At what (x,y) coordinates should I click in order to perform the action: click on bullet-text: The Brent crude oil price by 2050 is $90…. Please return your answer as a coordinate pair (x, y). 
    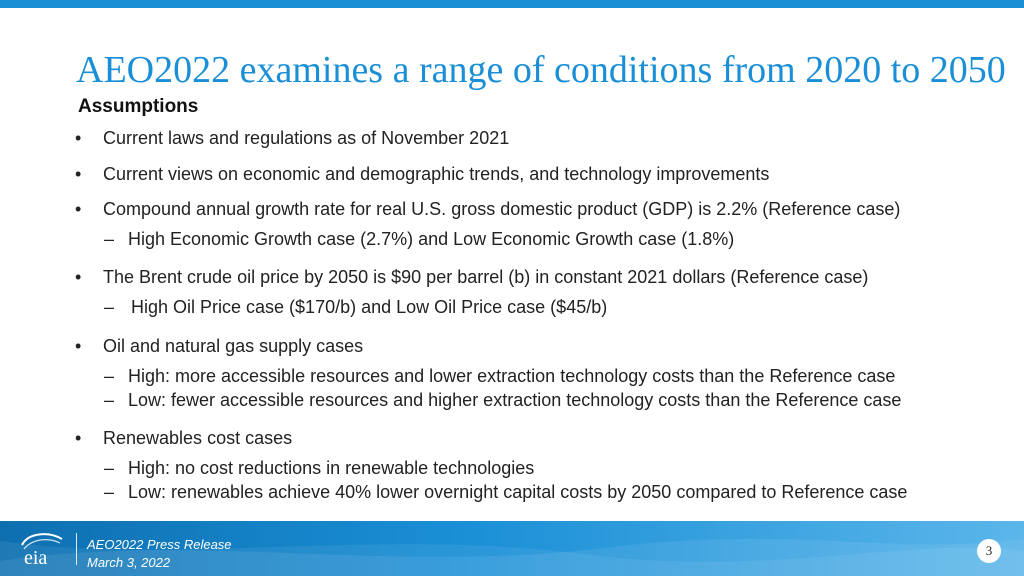
    Looking at the image, I should click on (486, 277).